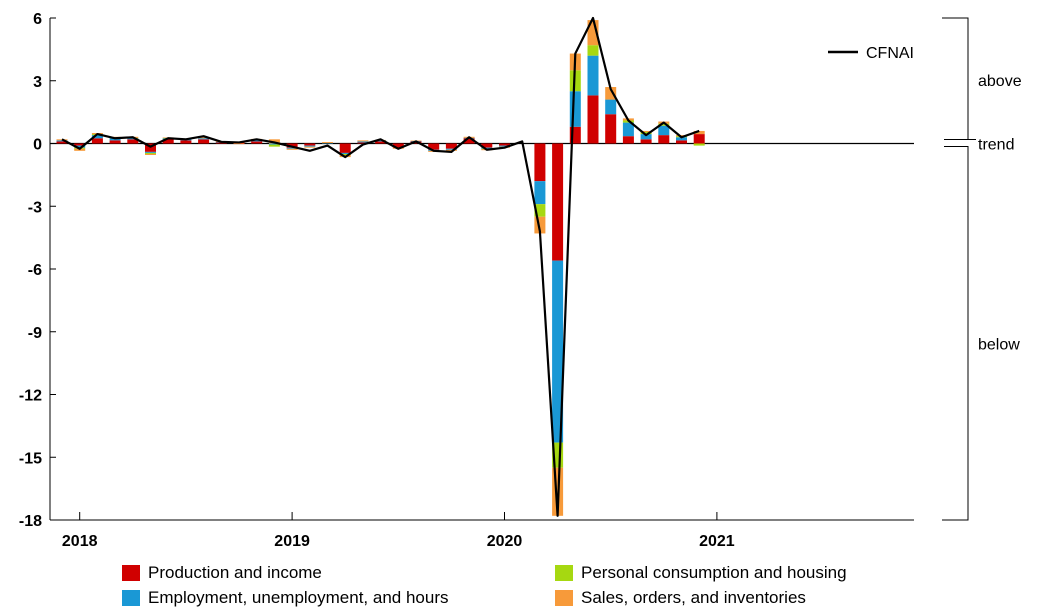  Describe the element at coordinates (30, 396) in the screenshot. I see `y-tick-label: -12` at that location.